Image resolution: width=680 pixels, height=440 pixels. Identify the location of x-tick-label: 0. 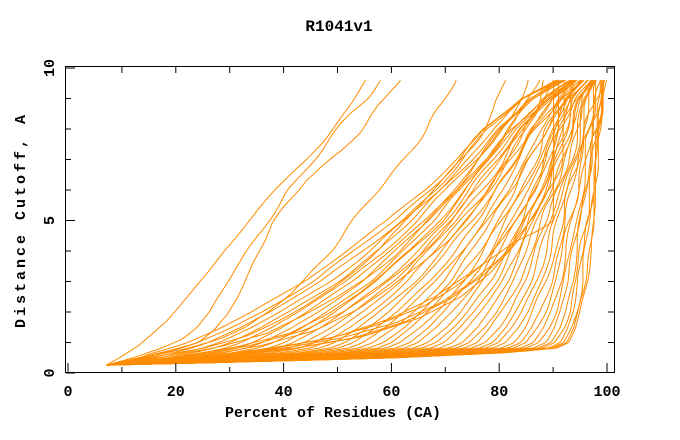
(67, 392).